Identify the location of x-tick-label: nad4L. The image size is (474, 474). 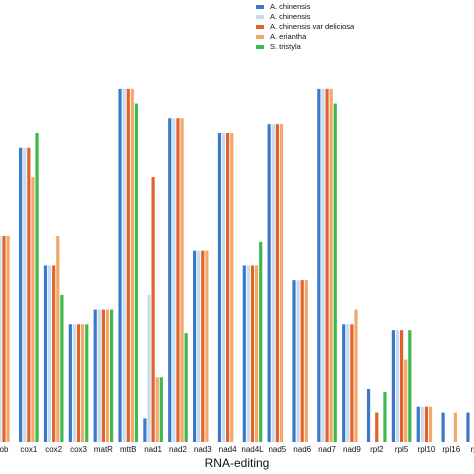
(252, 449).